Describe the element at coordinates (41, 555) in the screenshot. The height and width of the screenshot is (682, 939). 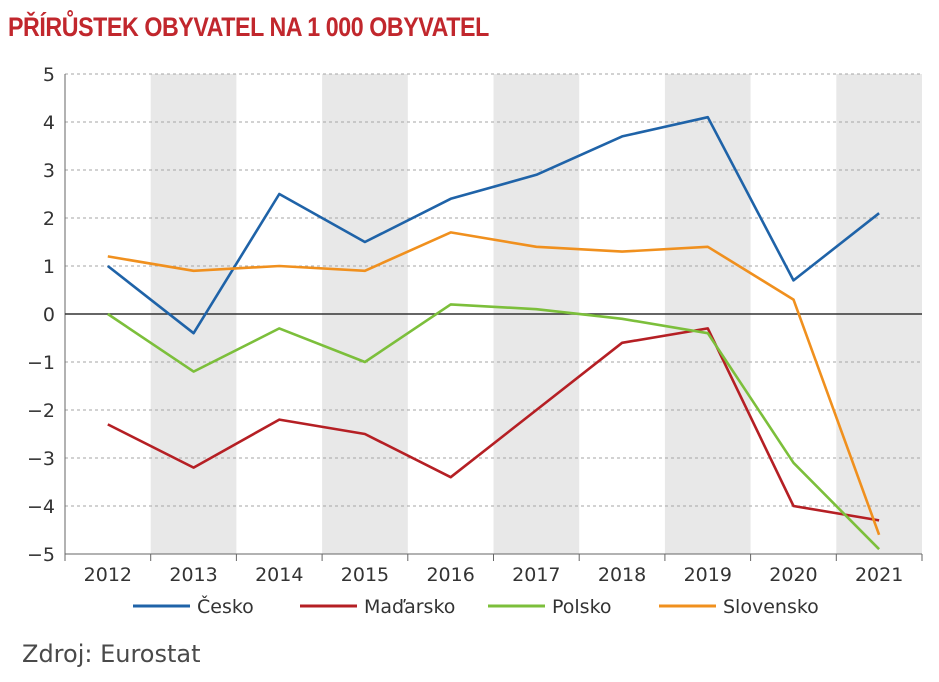
I see `y-tick-label: −5` at that location.